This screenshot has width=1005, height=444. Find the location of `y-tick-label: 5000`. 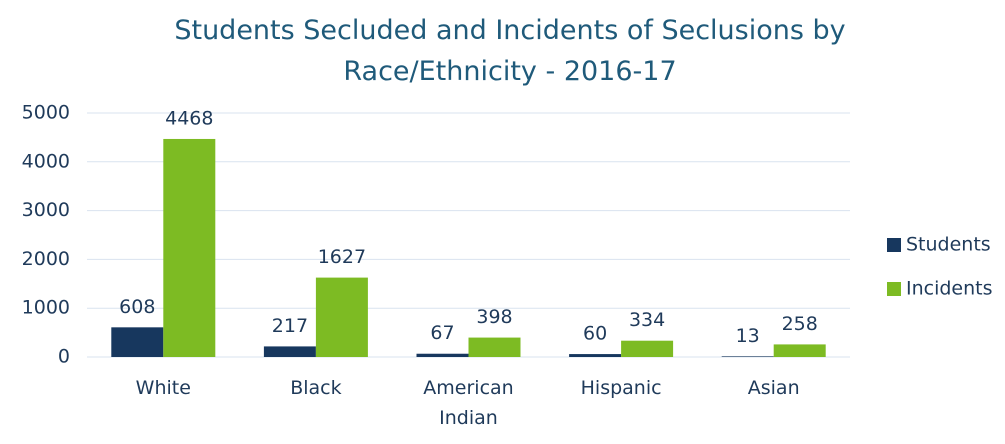

y-tick-label: 5000 is located at coordinates (46, 113).